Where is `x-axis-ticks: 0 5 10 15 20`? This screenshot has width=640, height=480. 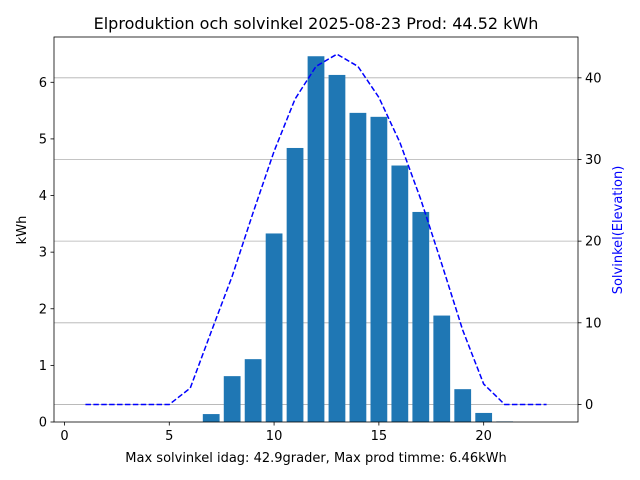
x-axis-ticks: 0 5 10 15 20 is located at coordinates (276, 433).